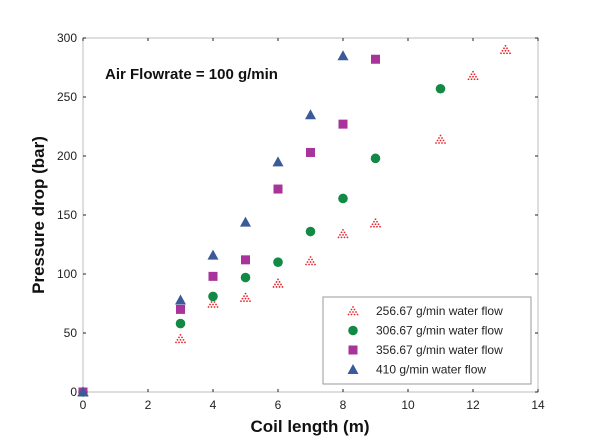  What do you see at coordinates (408, 405) in the screenshot?
I see `x-tick-label: 10` at bounding box center [408, 405].